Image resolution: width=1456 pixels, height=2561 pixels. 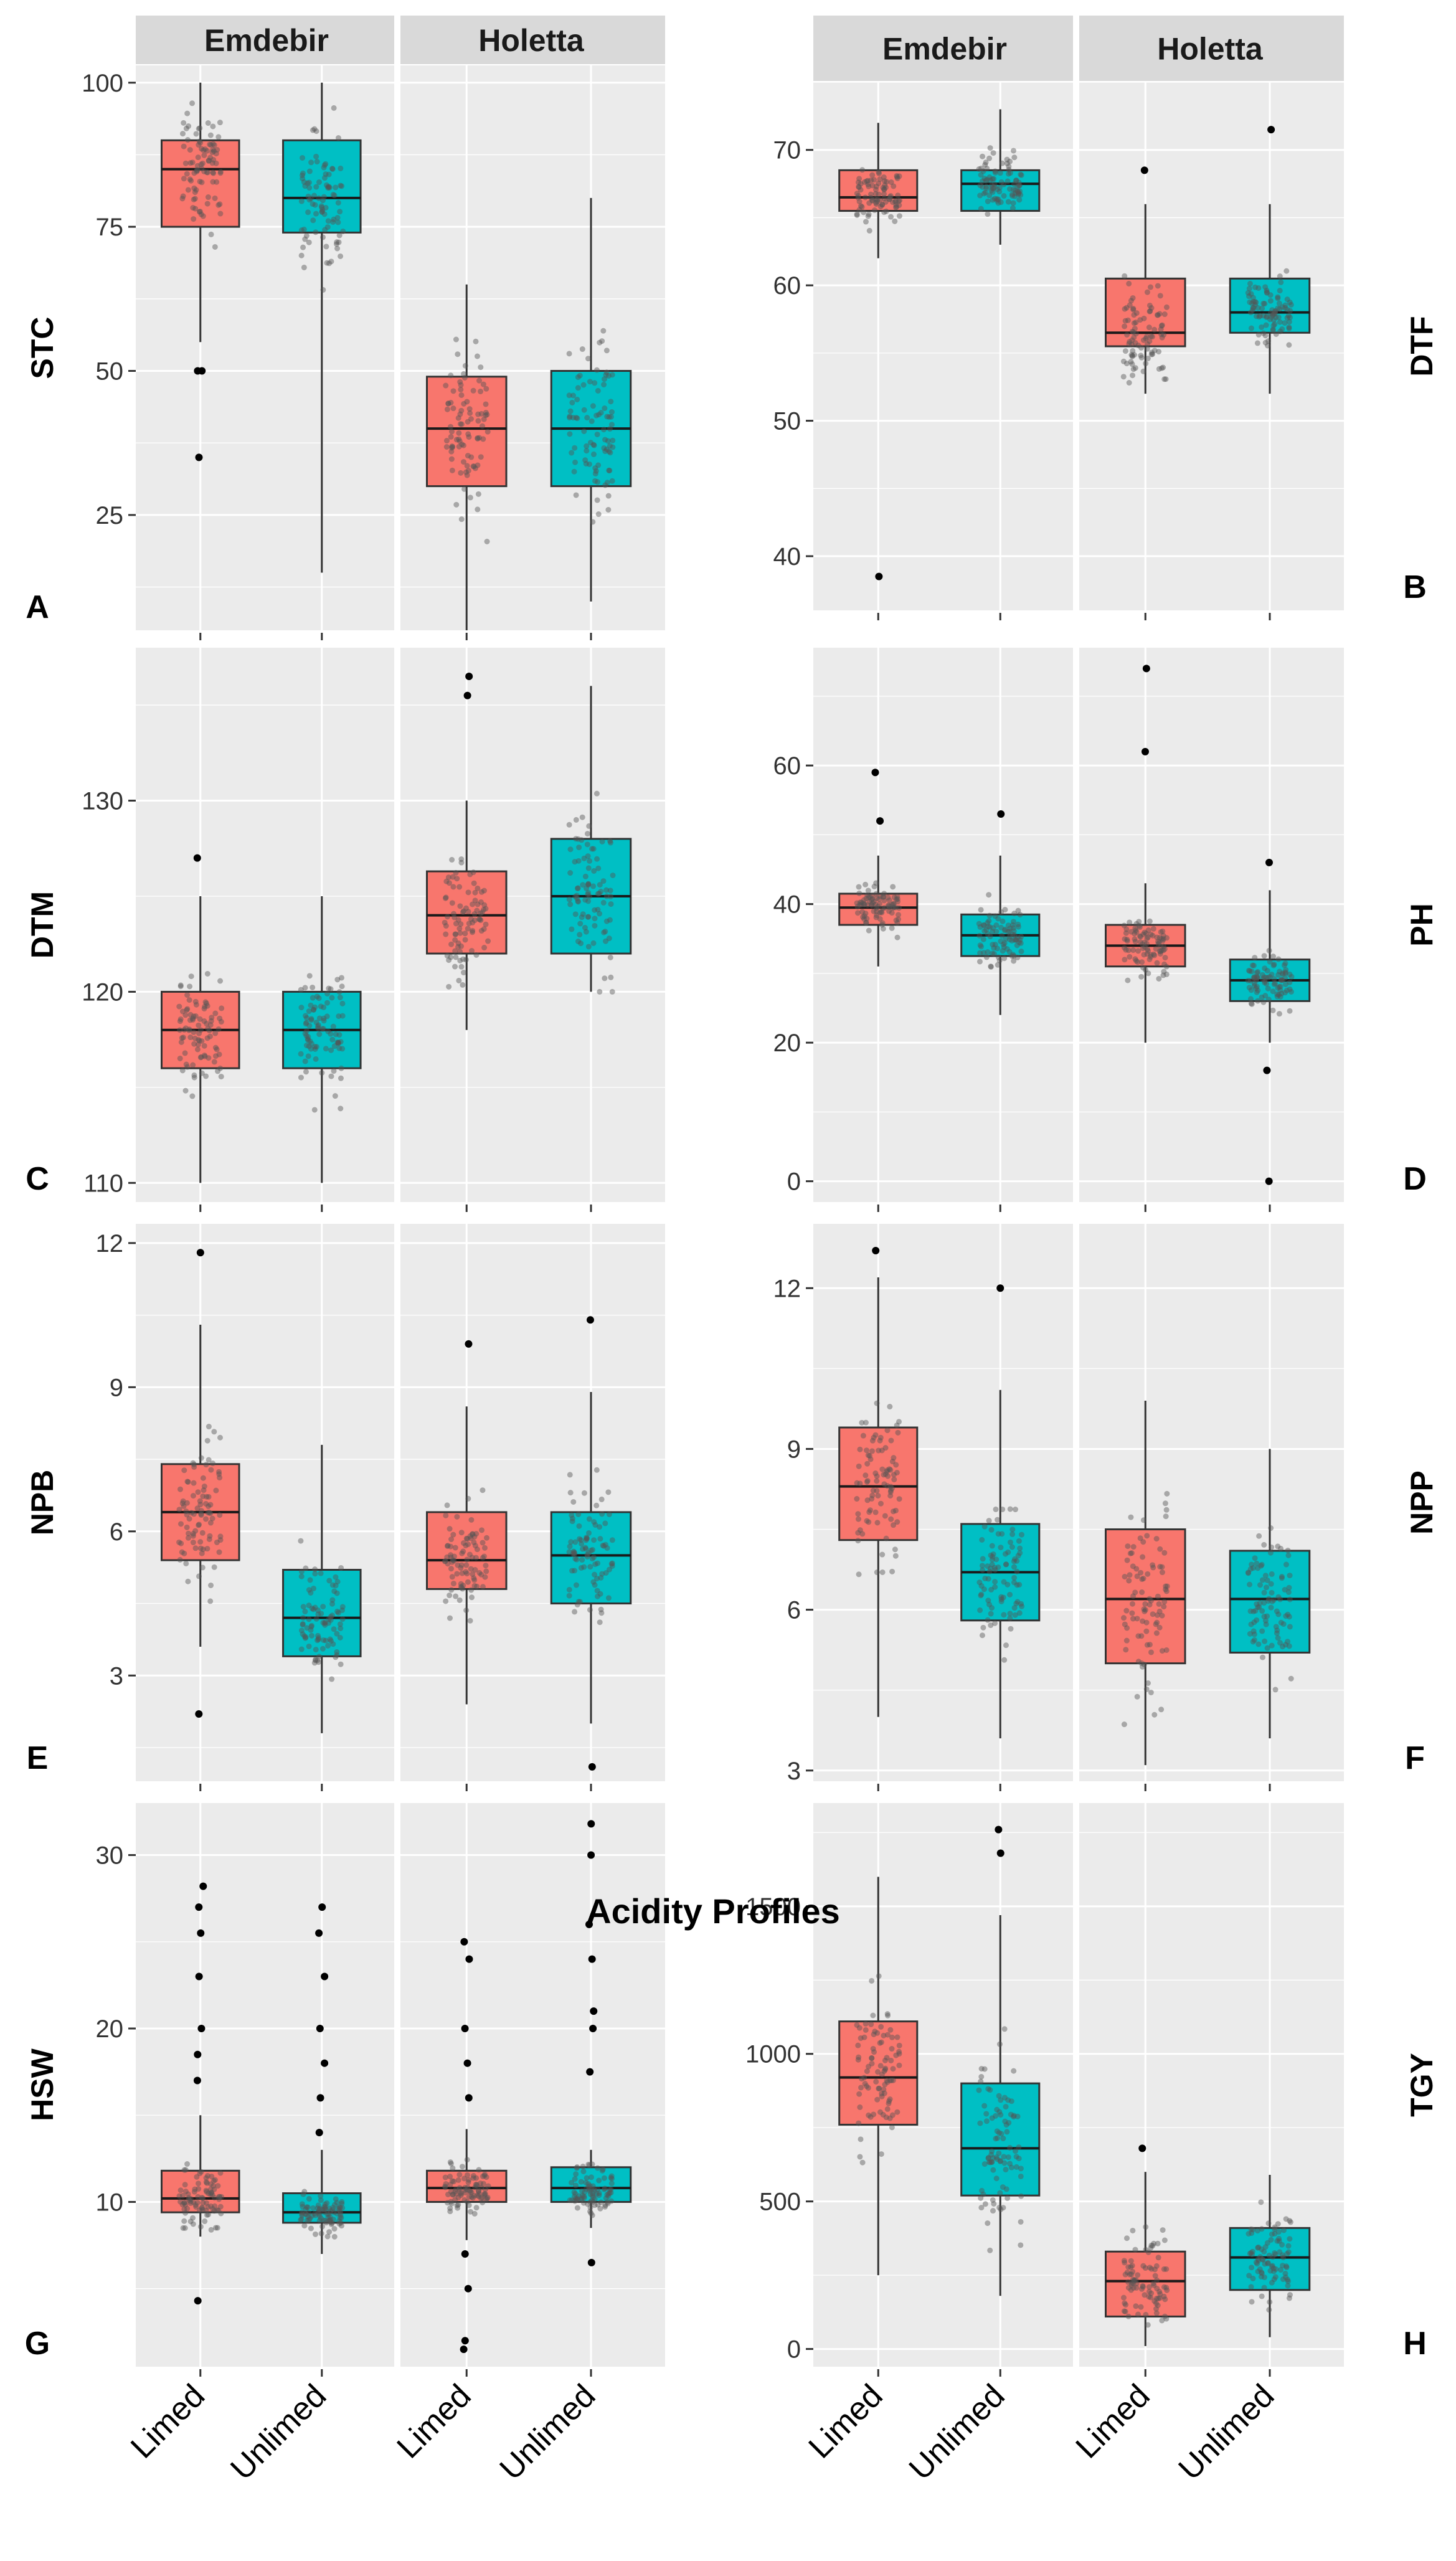 I want to click on y-tick-label: 120, so click(x=103, y=992).